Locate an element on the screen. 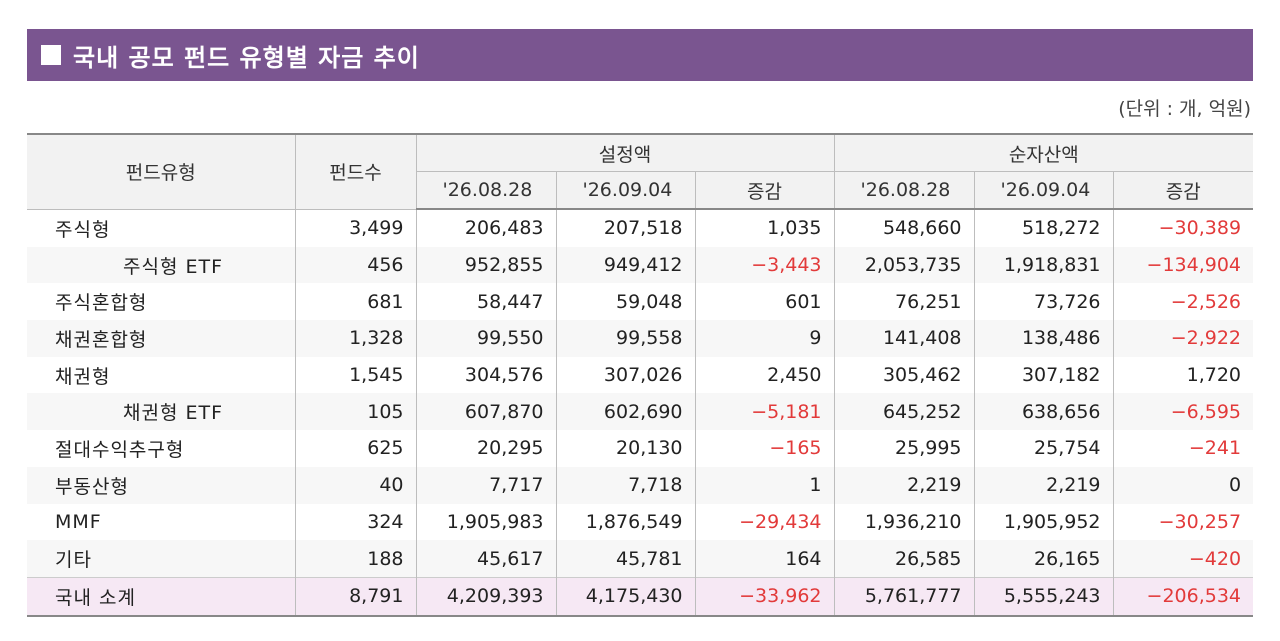  value-cell-s2: 1,876,549 is located at coordinates (625, 522).